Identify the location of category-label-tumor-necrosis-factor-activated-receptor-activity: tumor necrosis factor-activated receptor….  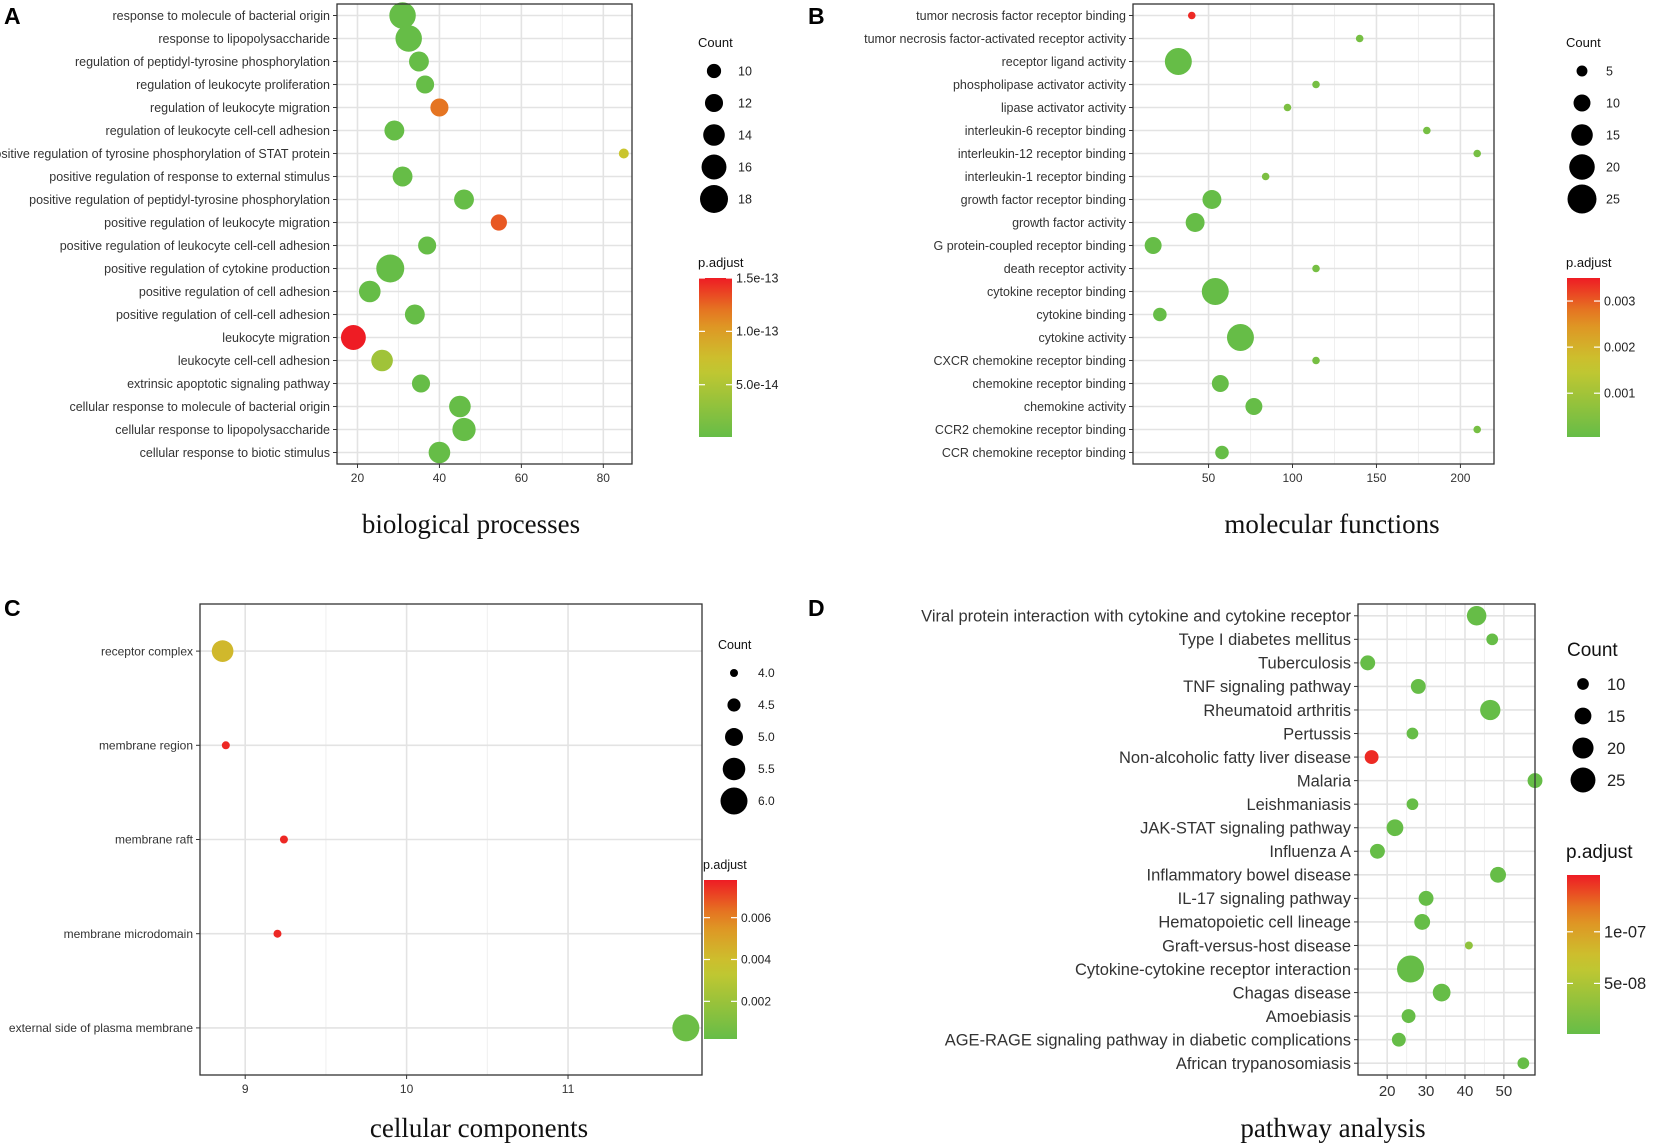
(995, 39).